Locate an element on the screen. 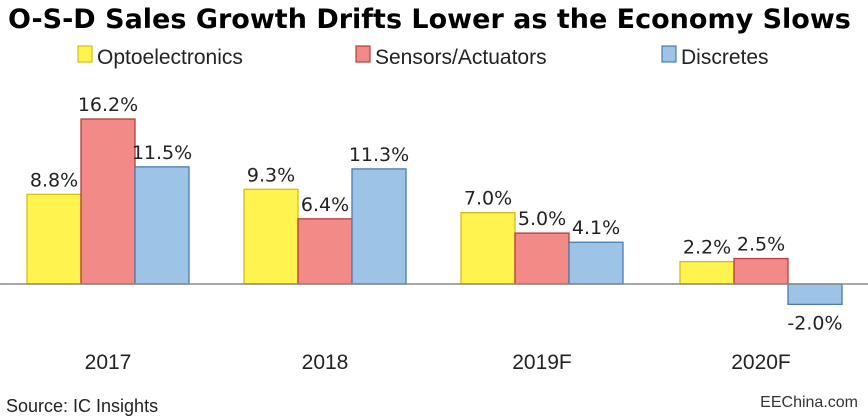 The height and width of the screenshot is (416, 868). data-label: 7.0% is located at coordinates (488, 199).